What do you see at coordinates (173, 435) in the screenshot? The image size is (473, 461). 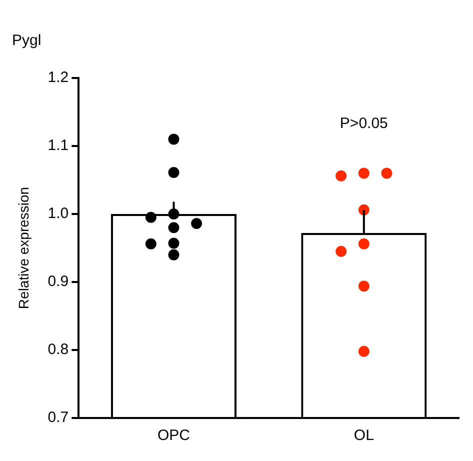 I see `x-tick-label: OPC` at bounding box center [173, 435].